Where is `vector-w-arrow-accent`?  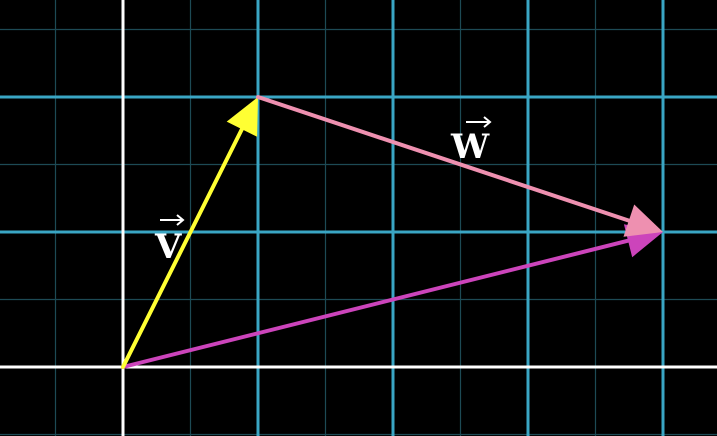
vector-w-arrow-accent is located at coordinates (479, 122).